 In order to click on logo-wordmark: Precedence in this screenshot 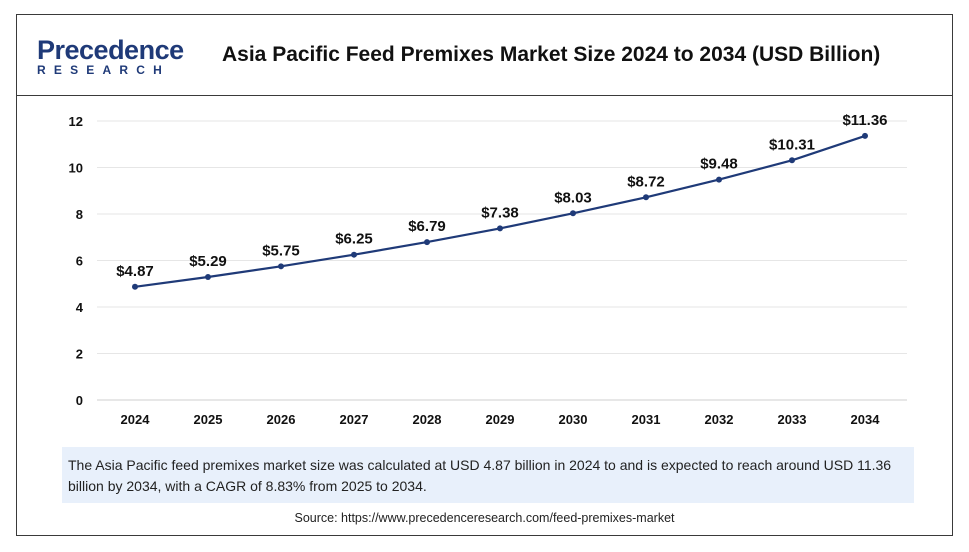, I will do `click(110, 50)`.